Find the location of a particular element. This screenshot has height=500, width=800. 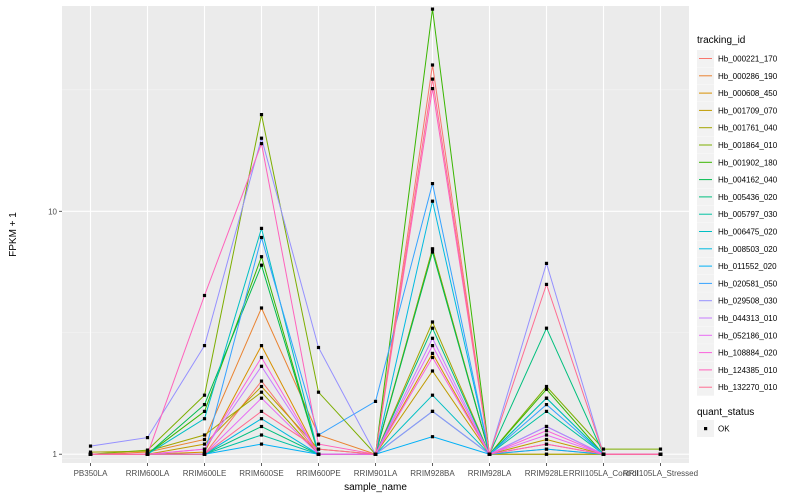

x-tick-label: PB350LA is located at coordinates (91, 473).